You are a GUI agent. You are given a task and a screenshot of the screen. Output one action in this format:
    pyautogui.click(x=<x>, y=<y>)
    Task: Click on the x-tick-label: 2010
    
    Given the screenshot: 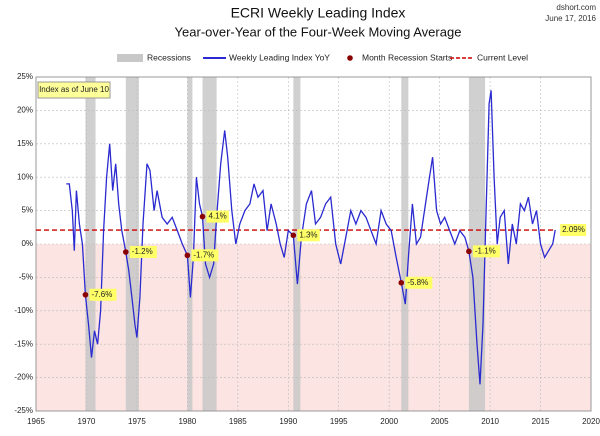 What is the action you would take?
    pyautogui.click(x=490, y=421)
    